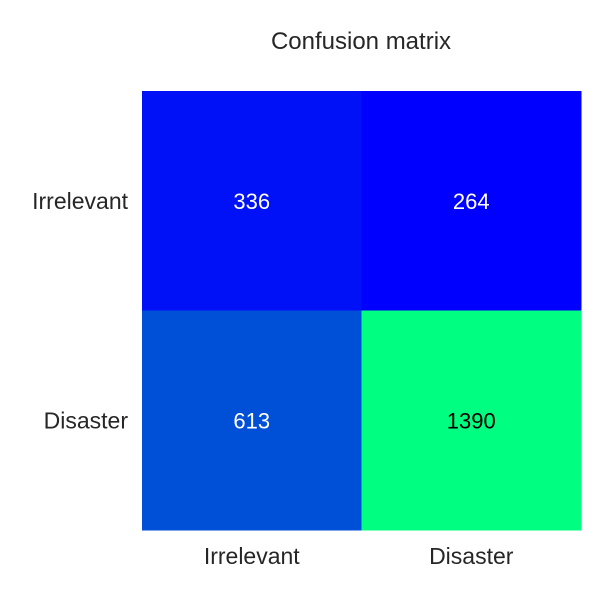  I want to click on cell-value-label: 264, so click(471, 201).